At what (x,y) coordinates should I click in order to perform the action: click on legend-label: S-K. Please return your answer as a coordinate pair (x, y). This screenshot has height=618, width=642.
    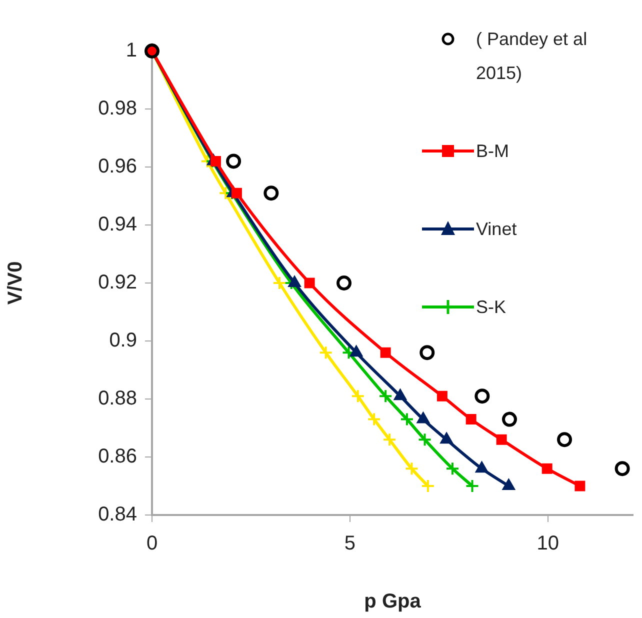
    Looking at the image, I should click on (491, 307).